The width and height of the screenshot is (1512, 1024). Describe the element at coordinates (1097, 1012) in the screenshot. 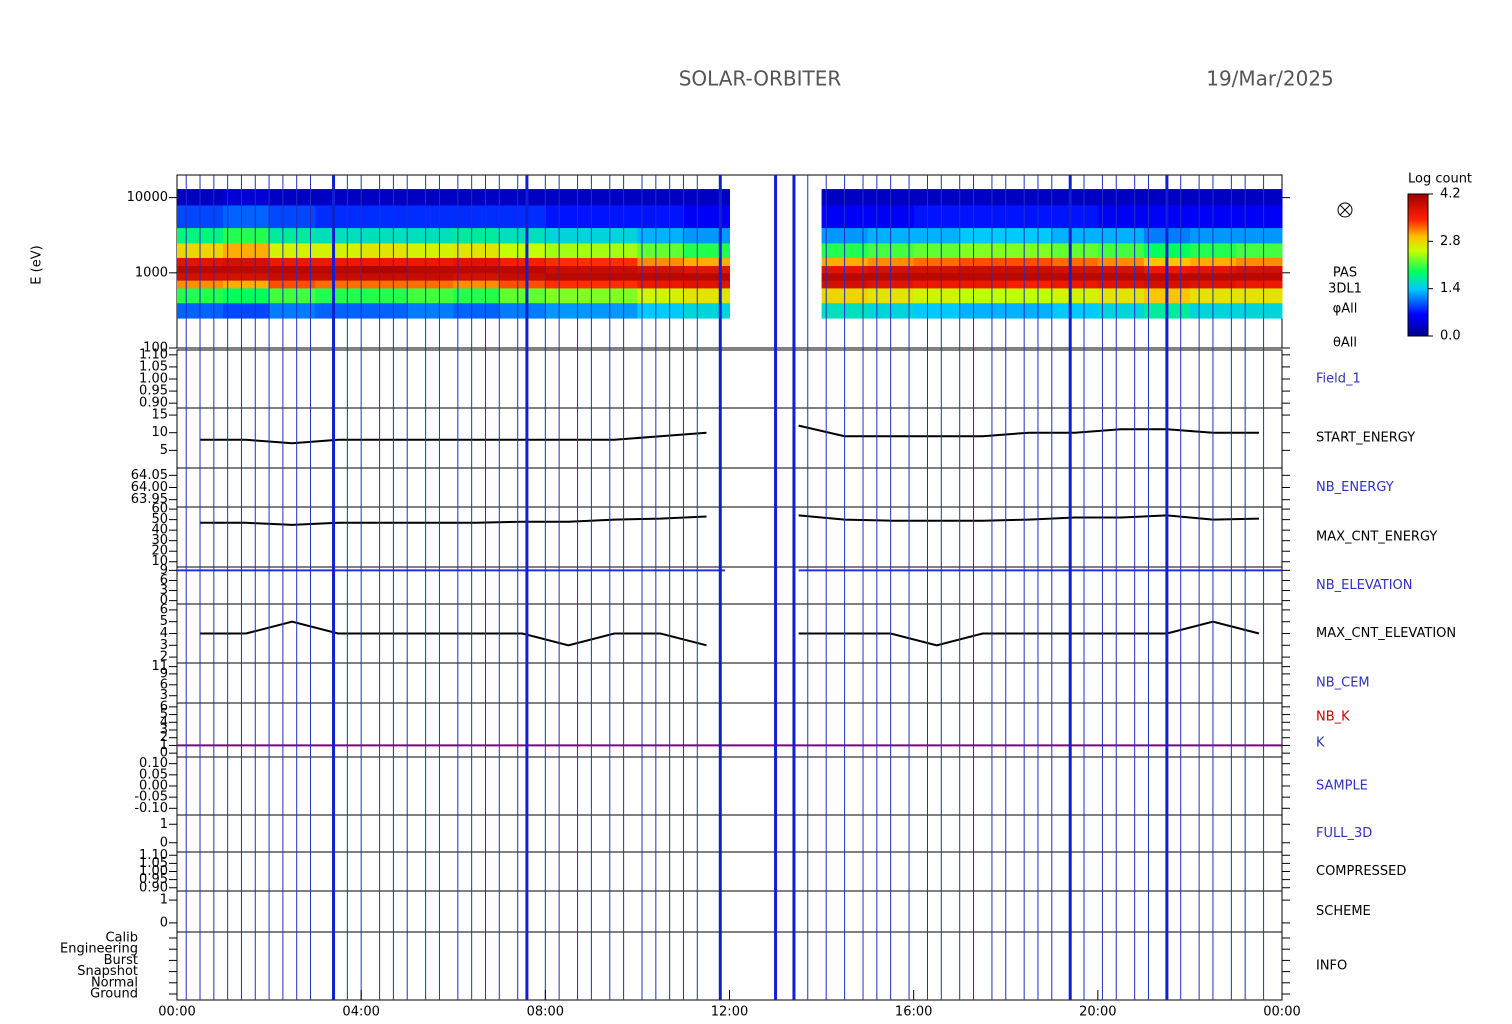

I see `x-tick-label: 20:00` at that location.